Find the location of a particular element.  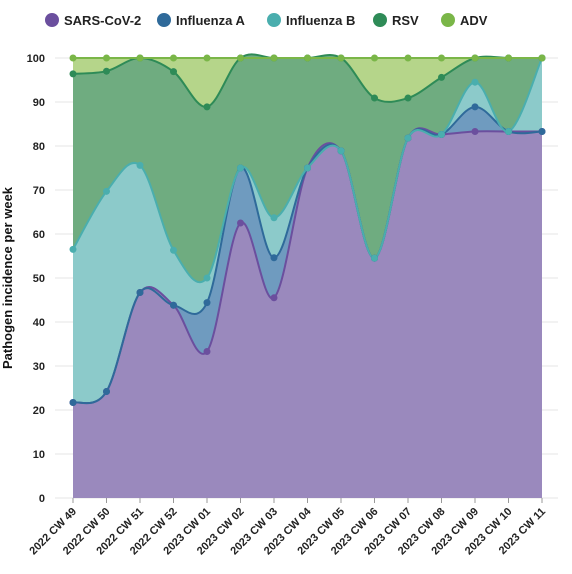

y-tick-label: 90 is located at coordinates (39, 103).